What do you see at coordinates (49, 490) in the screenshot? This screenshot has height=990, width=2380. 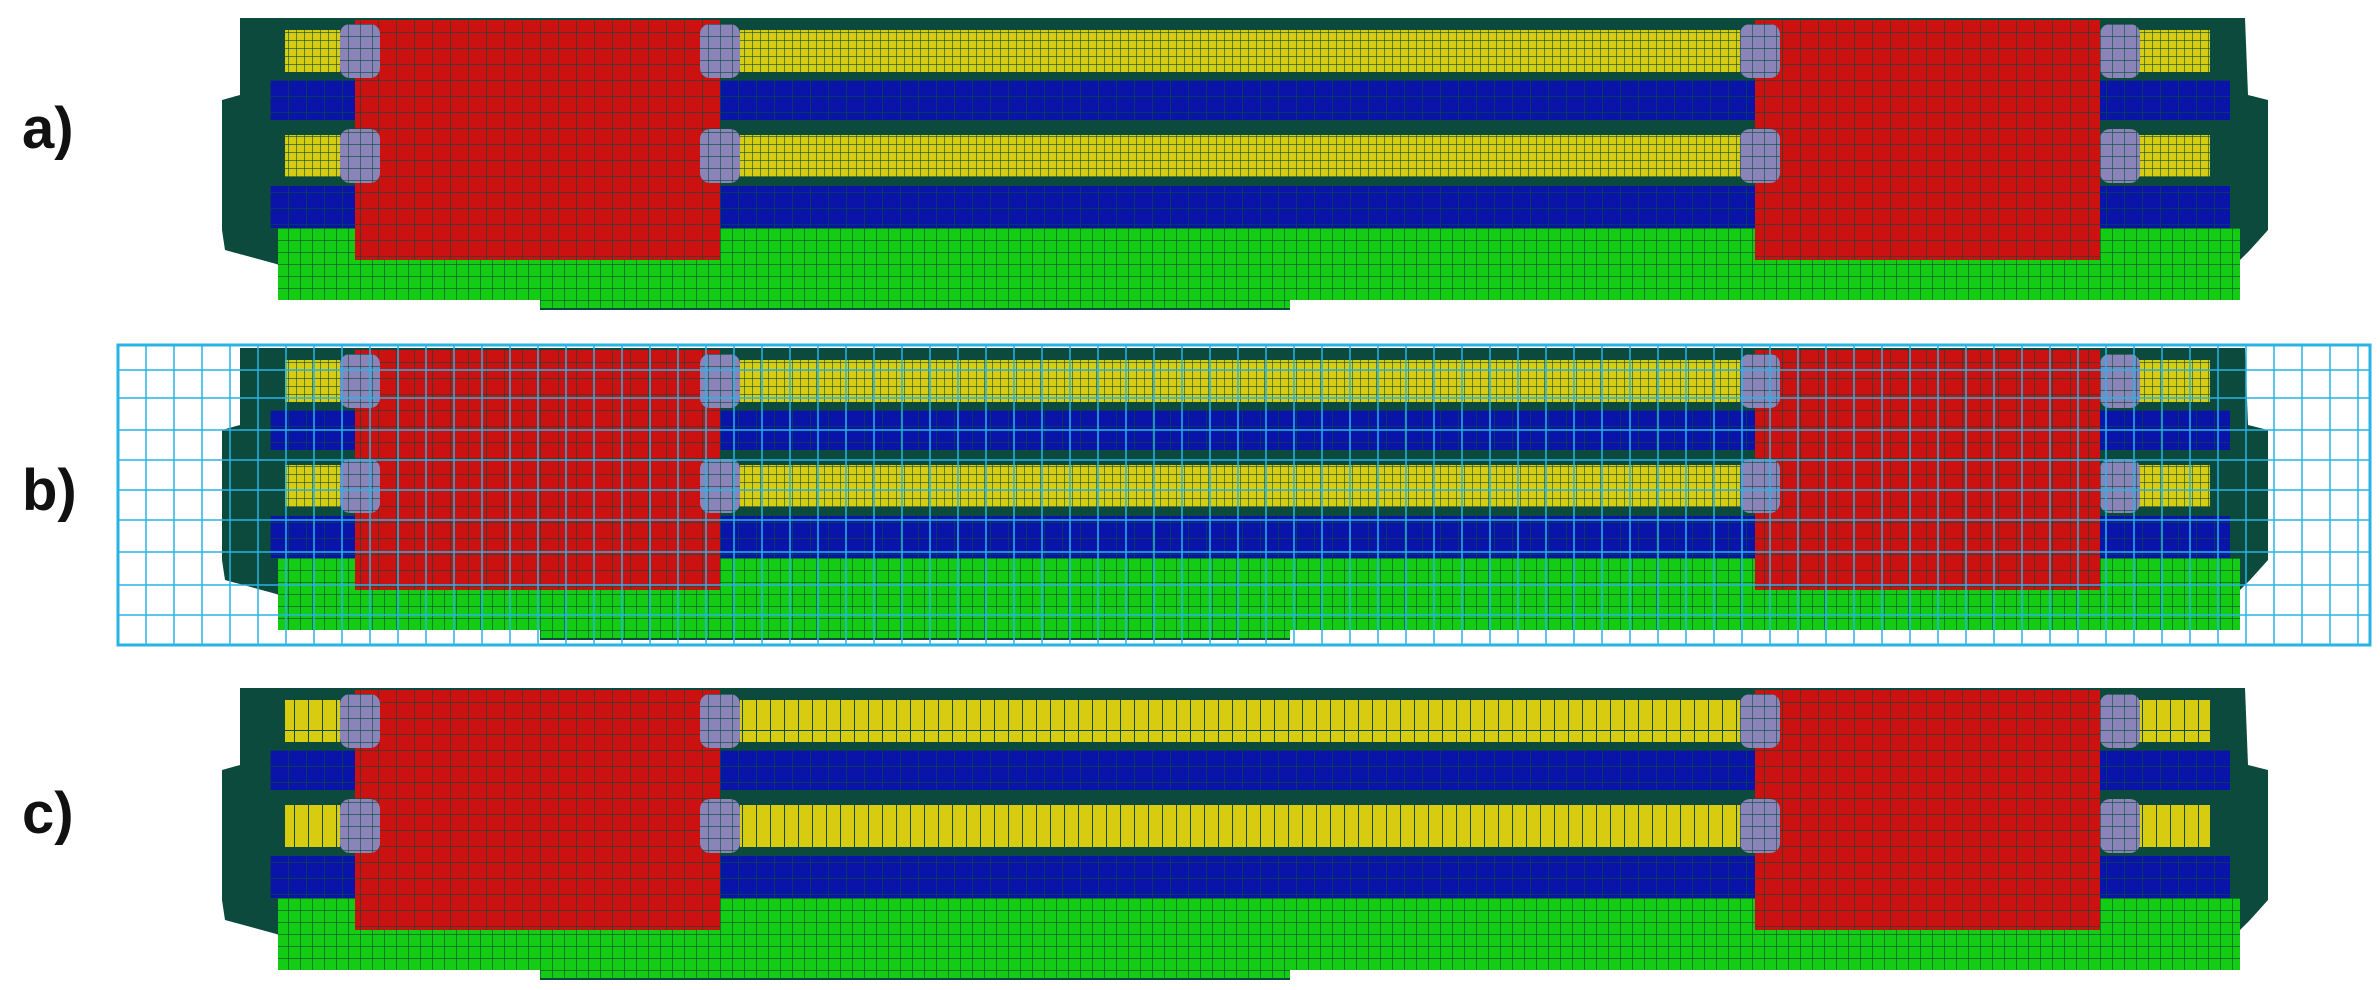 I see `panel-label-b: b)` at bounding box center [49, 490].